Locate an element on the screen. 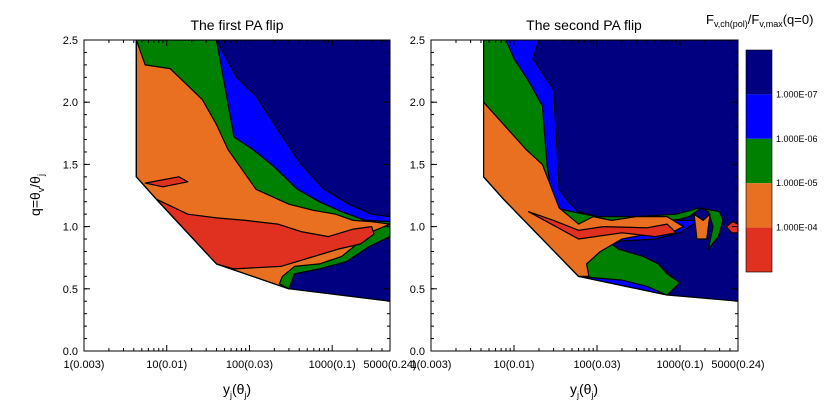  x-axis-label-panel-2: yj(θj) is located at coordinates (584, 390).